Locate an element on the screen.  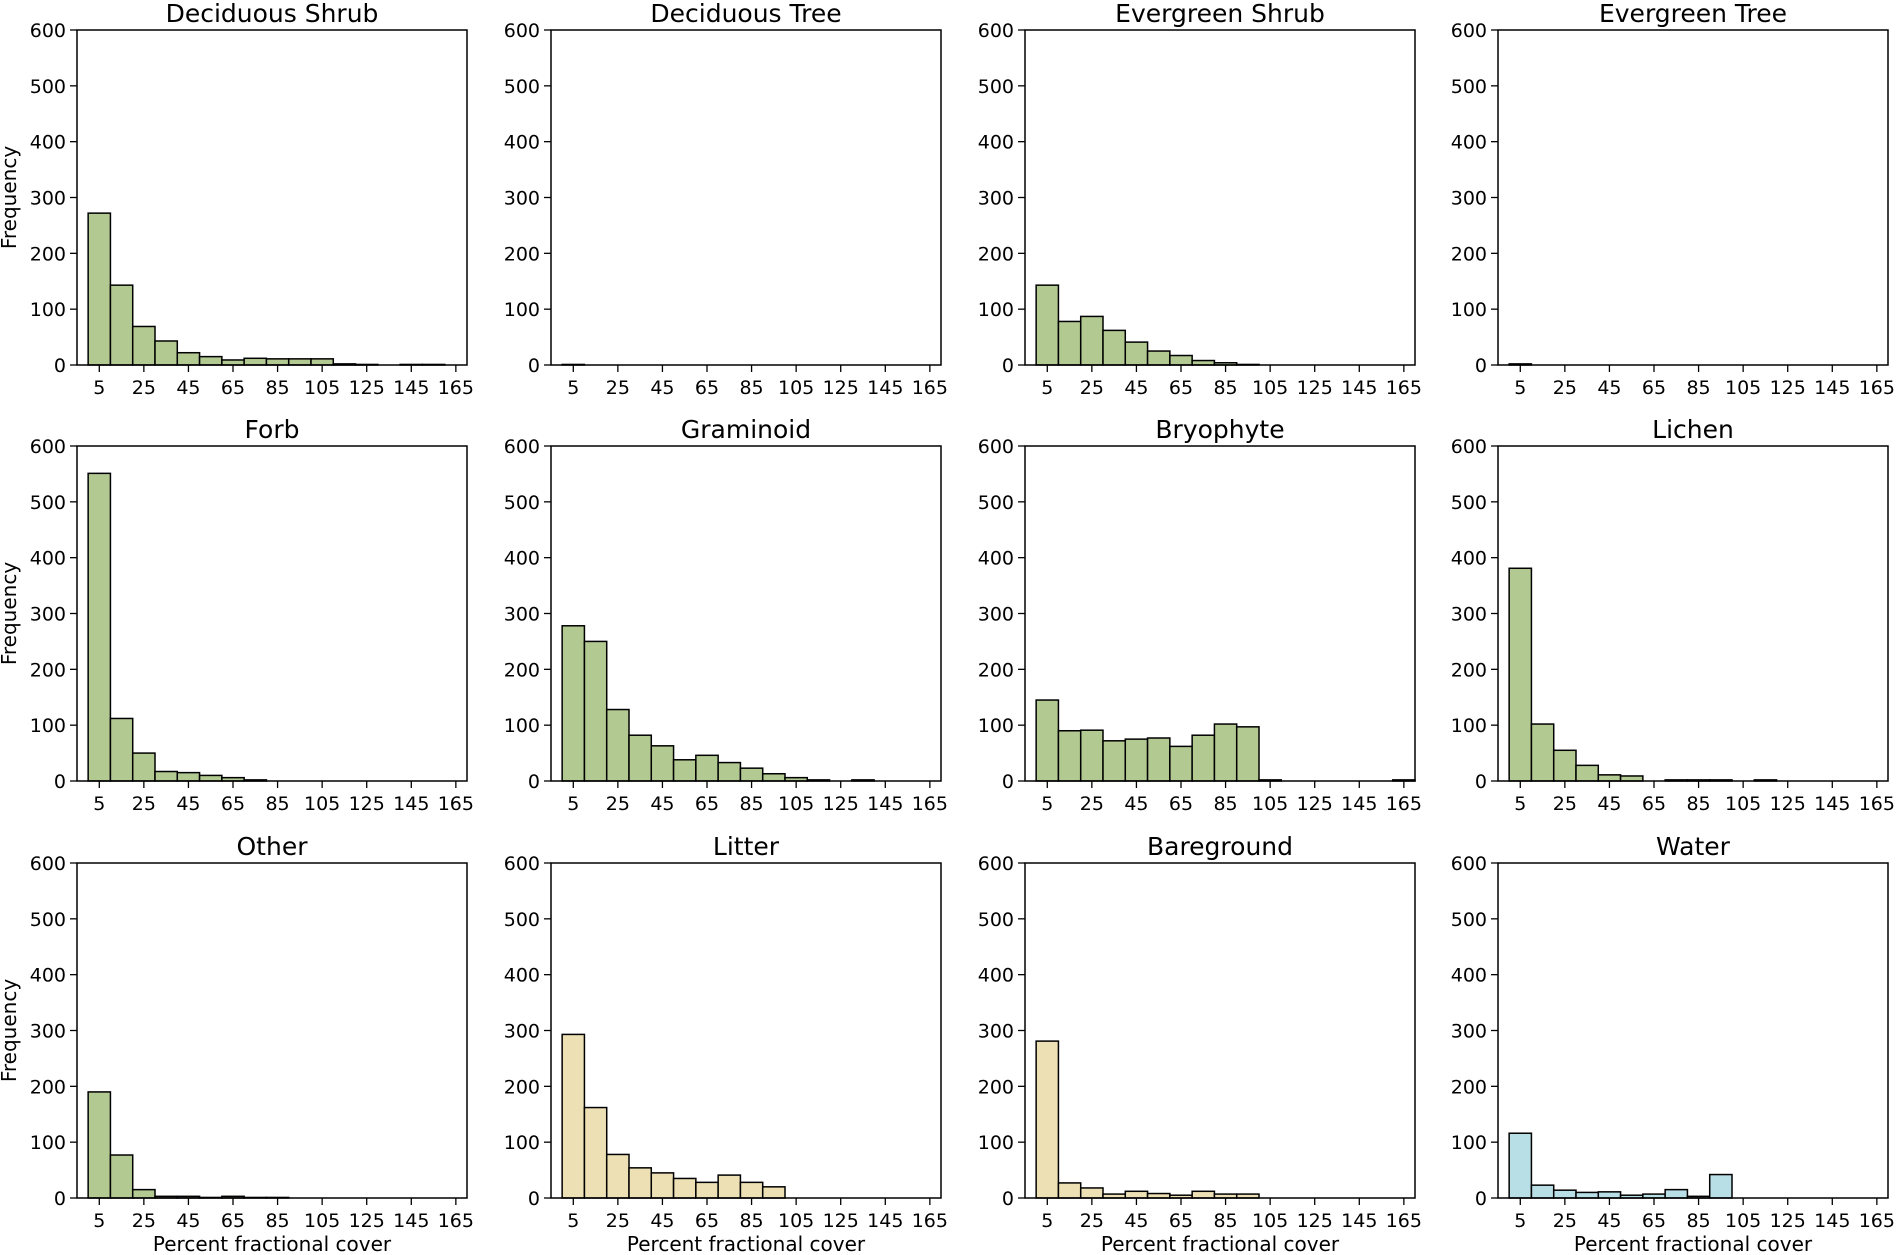
other-xtick-label: 145 is located at coordinates (411, 1221).